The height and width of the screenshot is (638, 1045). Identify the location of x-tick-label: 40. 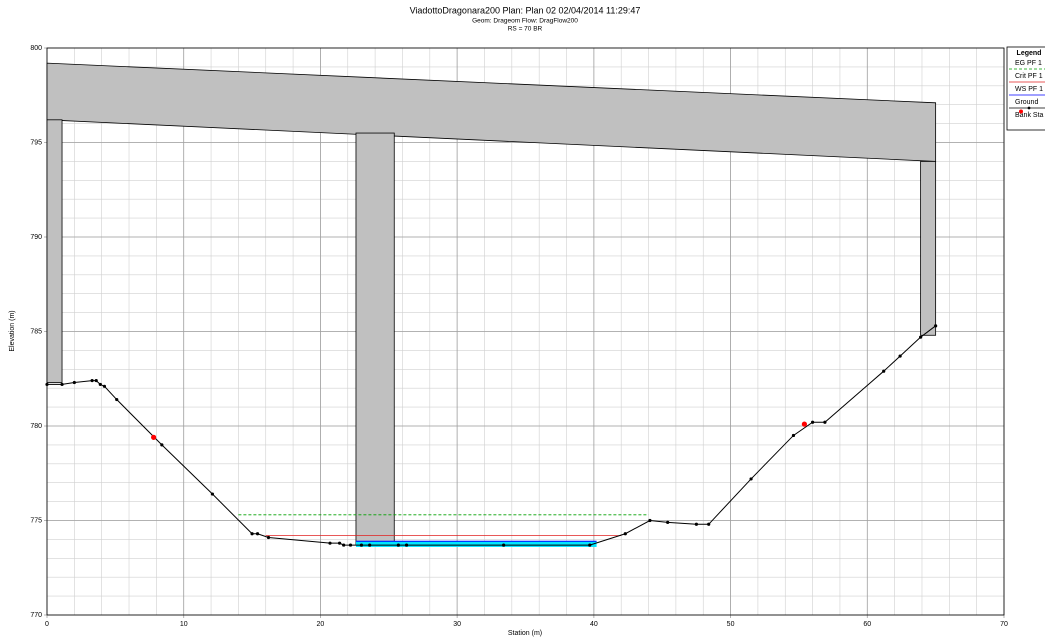
(594, 624).